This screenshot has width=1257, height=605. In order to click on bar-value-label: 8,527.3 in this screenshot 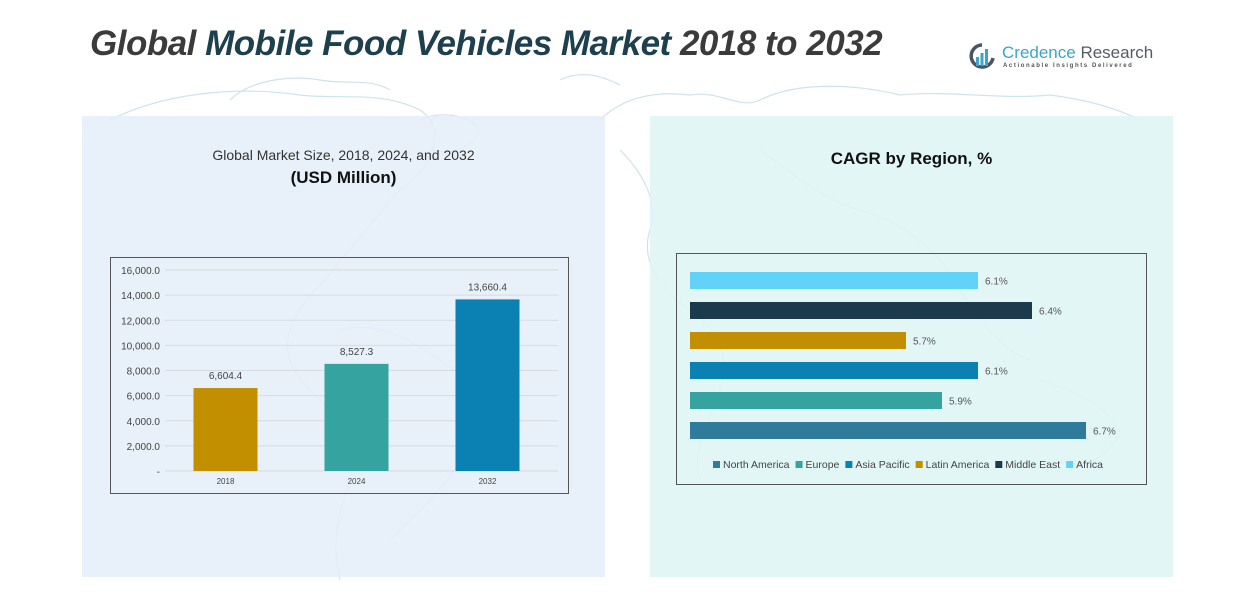, I will do `click(357, 352)`.